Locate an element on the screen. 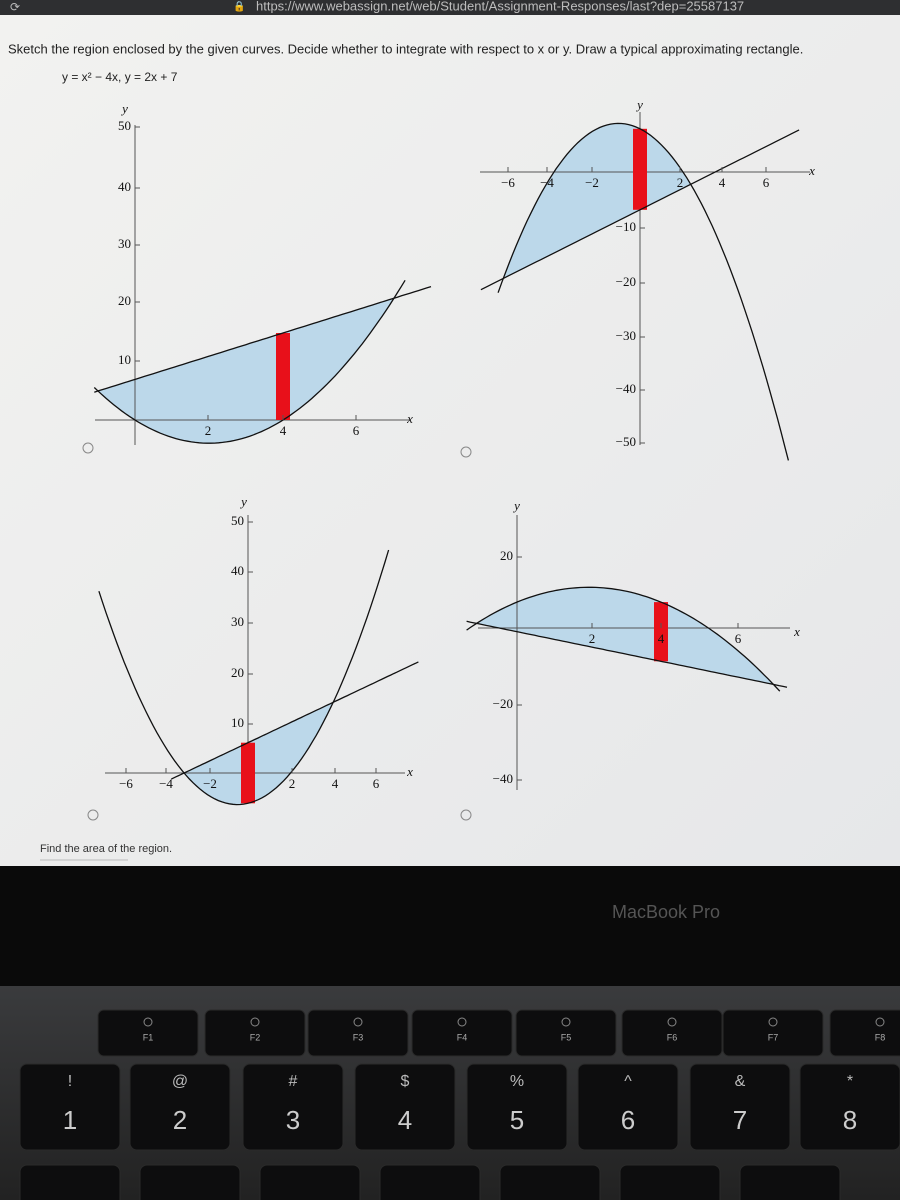 Image resolution: width=900 pixels, height=1200 pixels. y-tick-label: −40 is located at coordinates (503, 778).